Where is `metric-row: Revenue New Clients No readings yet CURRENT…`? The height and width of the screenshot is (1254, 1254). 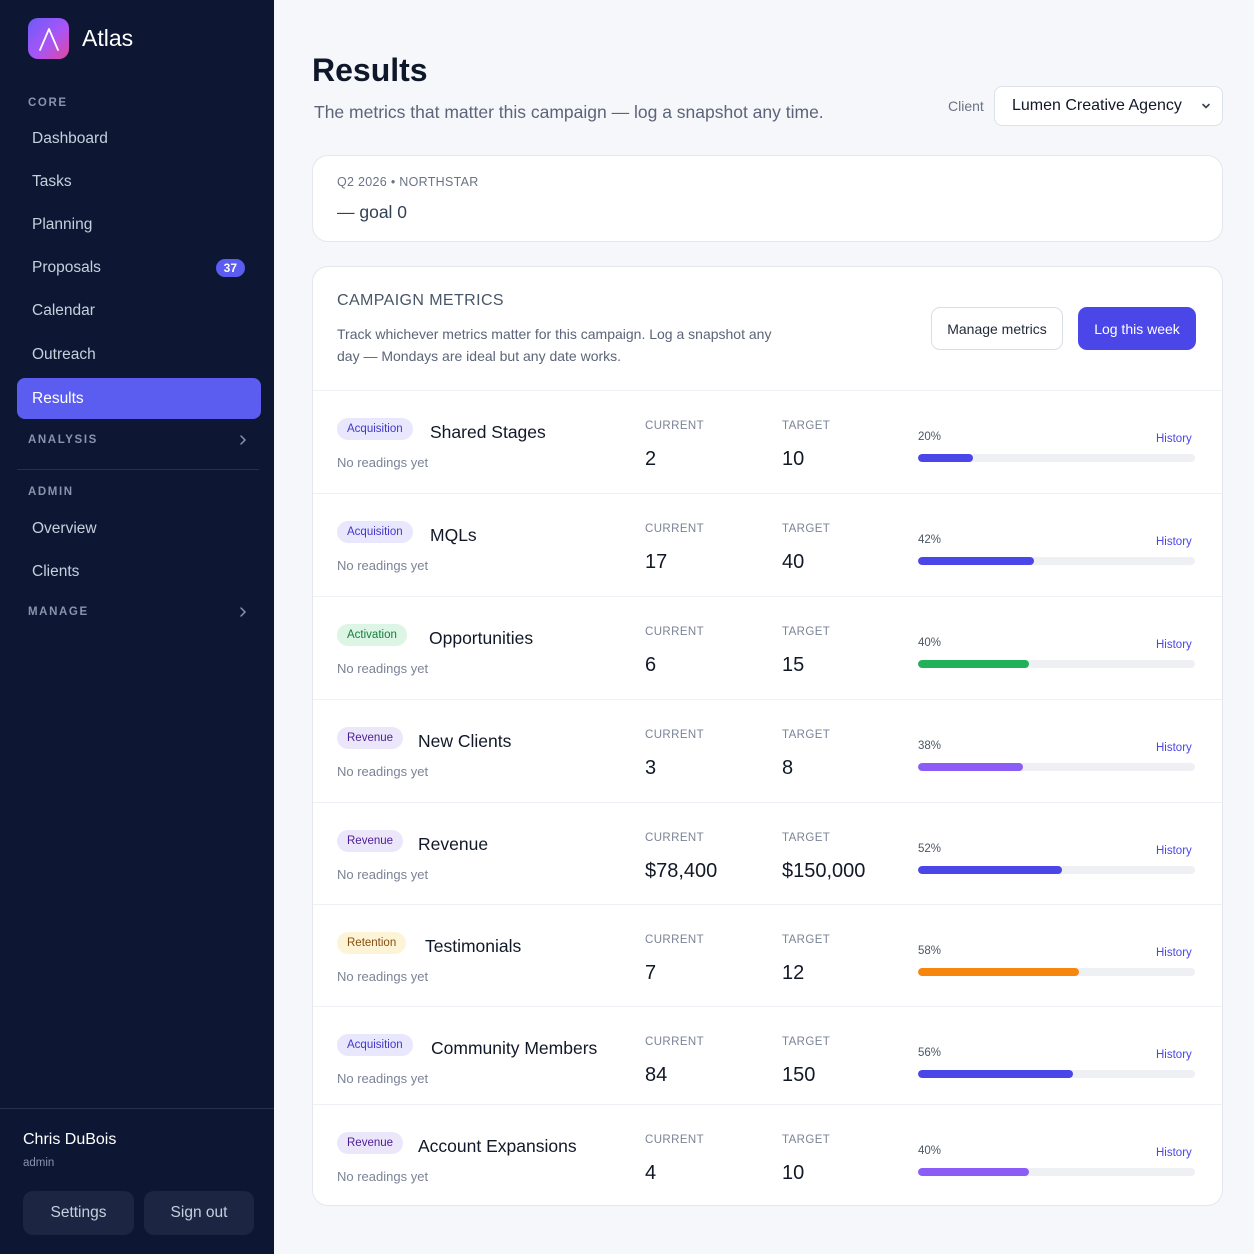 metric-row: Revenue New Clients No readings yet CURRENT… is located at coordinates (767, 750).